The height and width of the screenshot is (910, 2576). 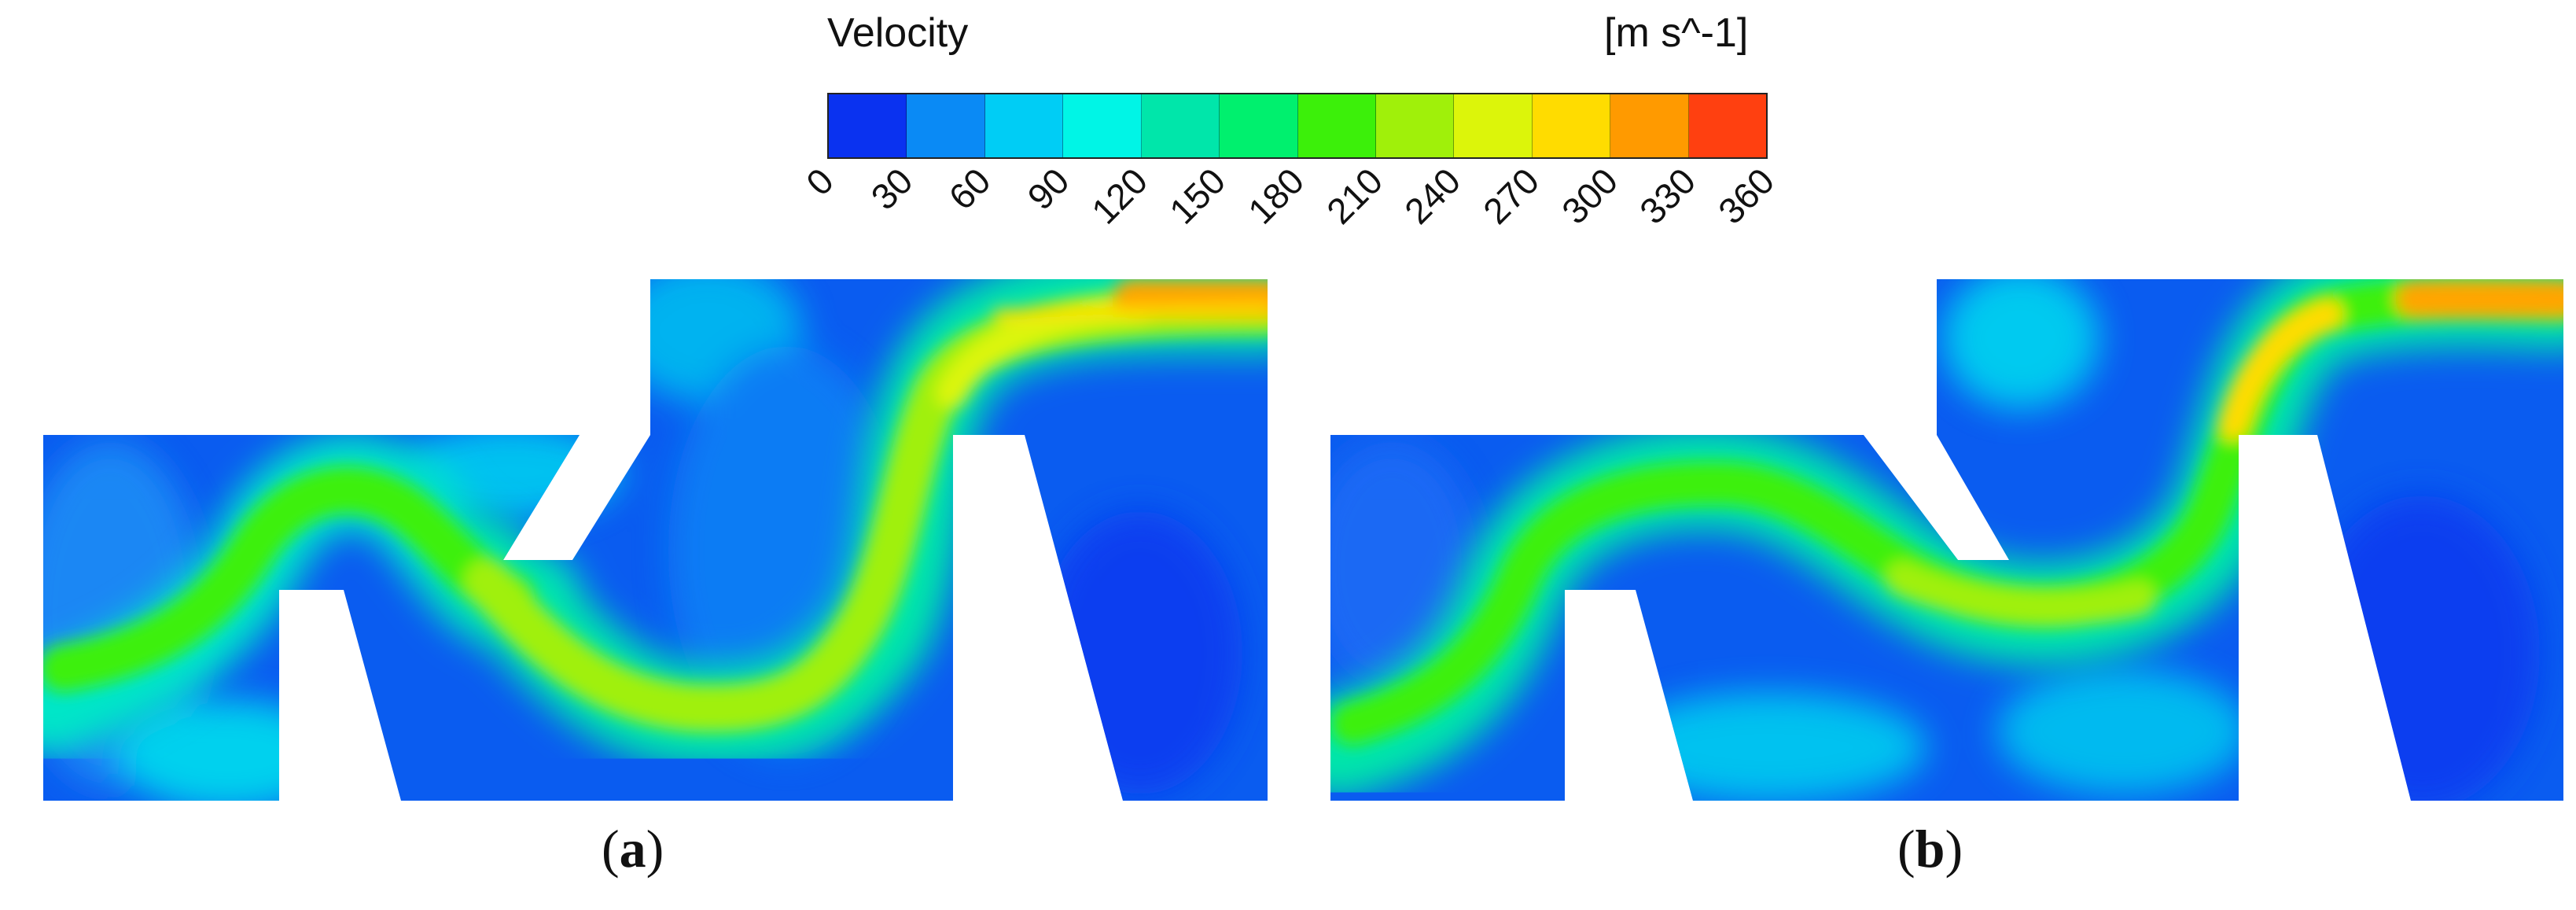 I want to click on velocity-colorbar, so click(x=1297, y=126).